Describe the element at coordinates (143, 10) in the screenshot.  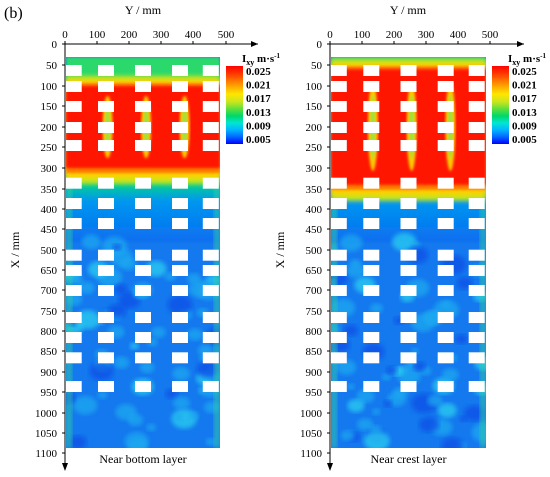
I see `x-axis-title: Y / mm` at that location.